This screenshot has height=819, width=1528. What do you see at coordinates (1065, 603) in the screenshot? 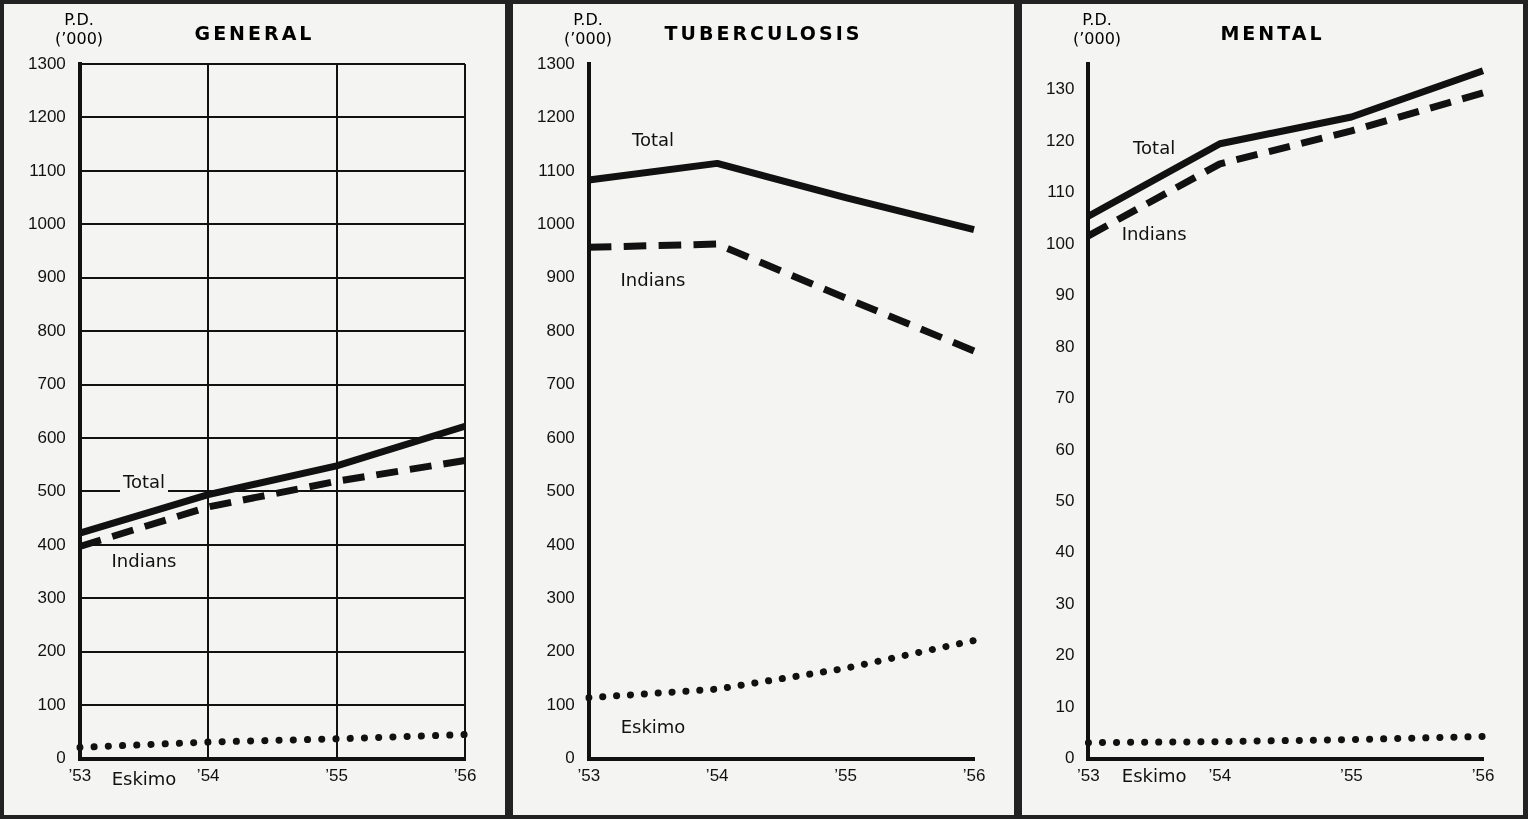
I see `y-tick-label: 30` at bounding box center [1065, 603].